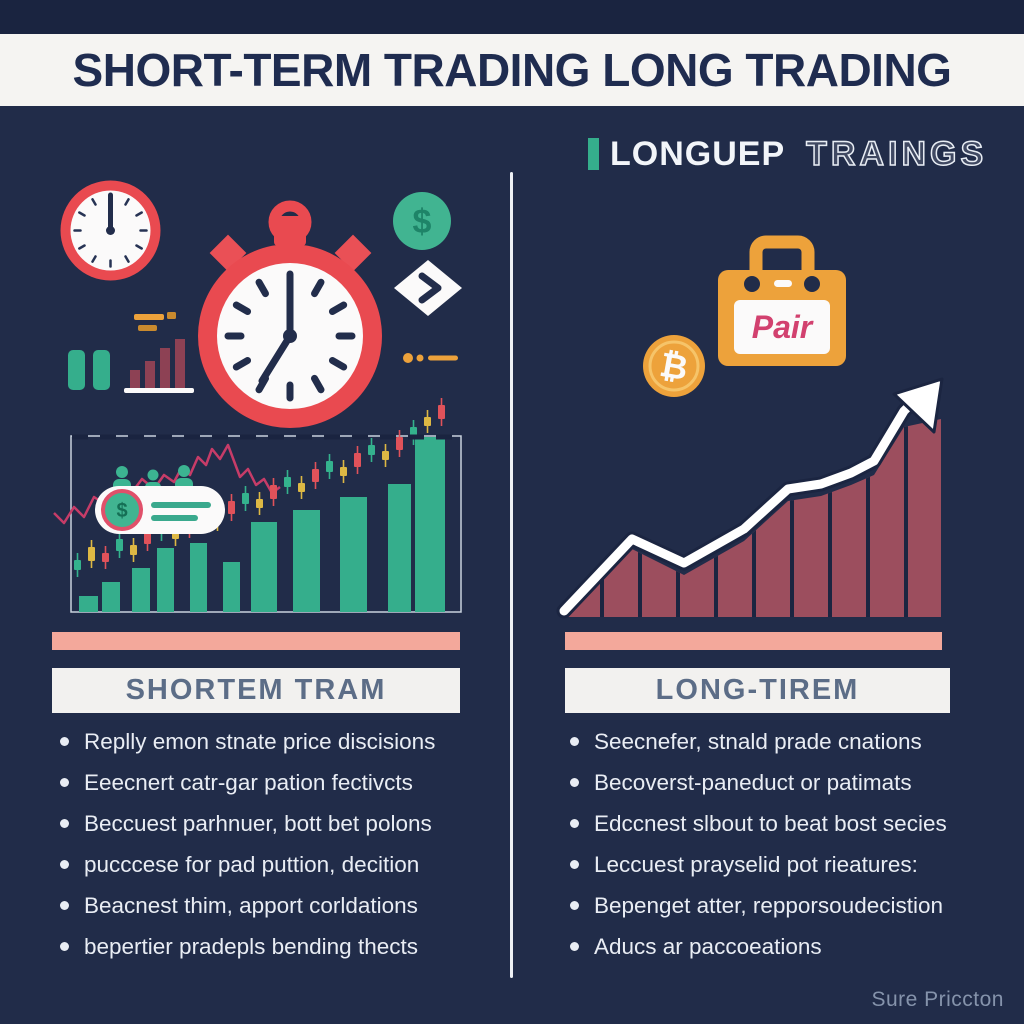  I want to click on text-lines-icon, so click(155, 321).